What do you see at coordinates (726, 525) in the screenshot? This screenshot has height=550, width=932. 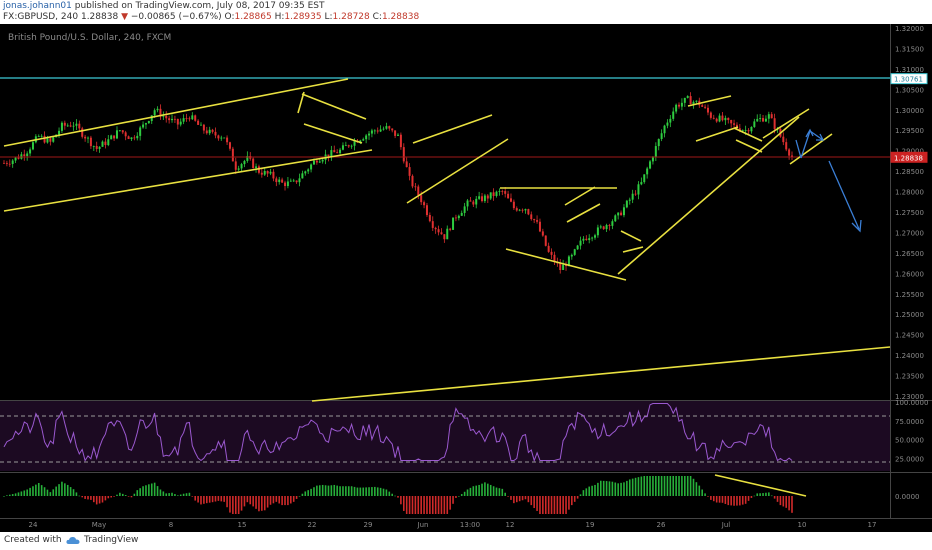 I see `time-tick-label: Jul` at bounding box center [726, 525].